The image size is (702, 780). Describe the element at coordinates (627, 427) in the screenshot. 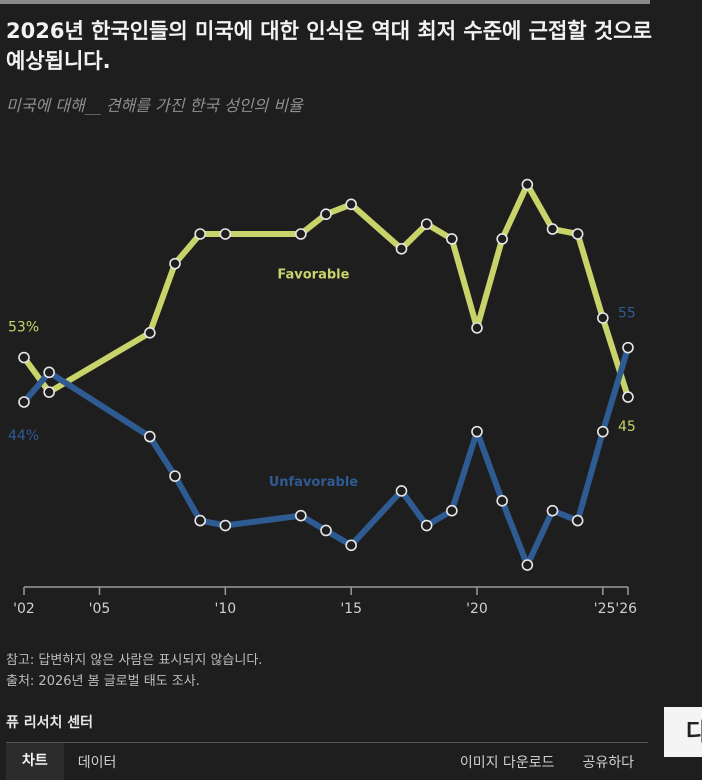

I see `favorable-last-label: 45` at that location.